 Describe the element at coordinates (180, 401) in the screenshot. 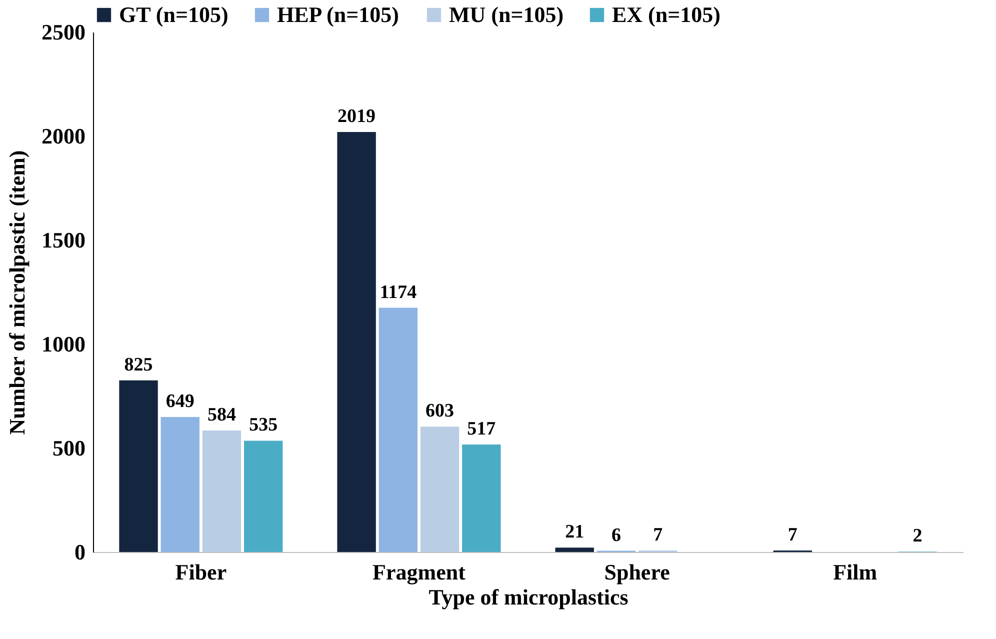

I see `data-label: 649` at that location.